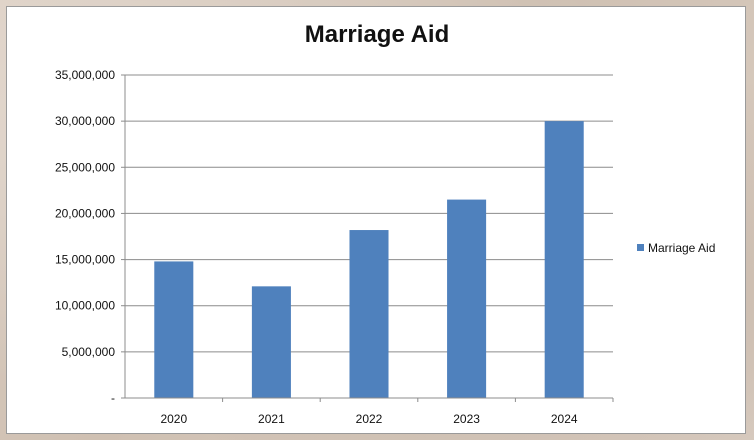 This screenshot has height=440, width=754. I want to click on y-tick-label: 35,000,000, so click(85, 75).